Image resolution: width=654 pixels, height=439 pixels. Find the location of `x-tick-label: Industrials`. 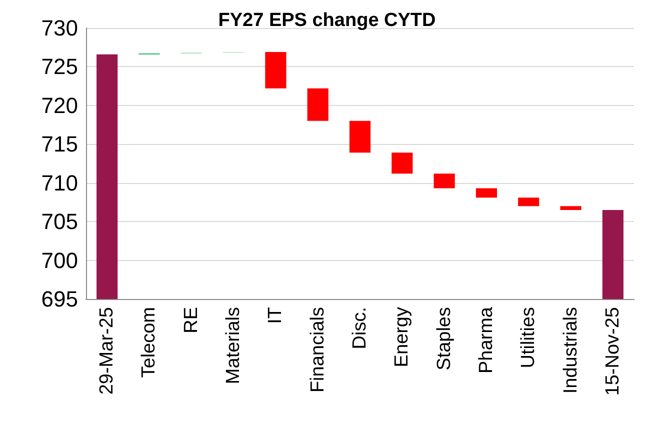

x-tick-label: Industrials is located at coordinates (571, 350).